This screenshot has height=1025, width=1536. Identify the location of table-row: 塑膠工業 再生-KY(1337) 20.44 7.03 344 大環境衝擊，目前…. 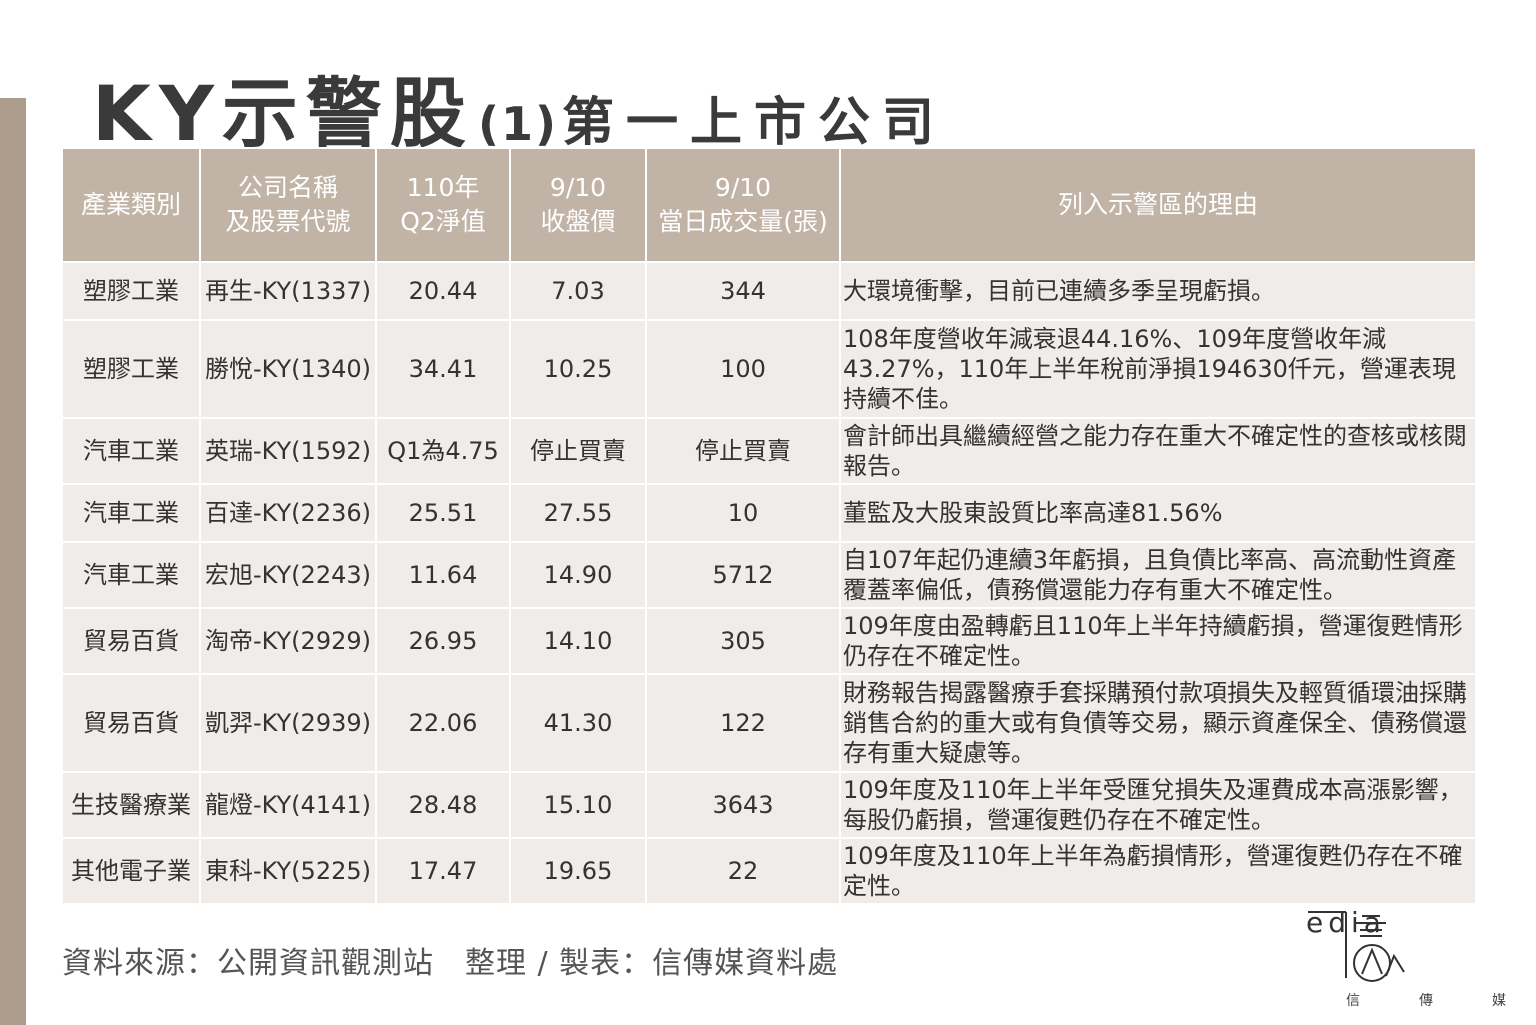
(769, 291).